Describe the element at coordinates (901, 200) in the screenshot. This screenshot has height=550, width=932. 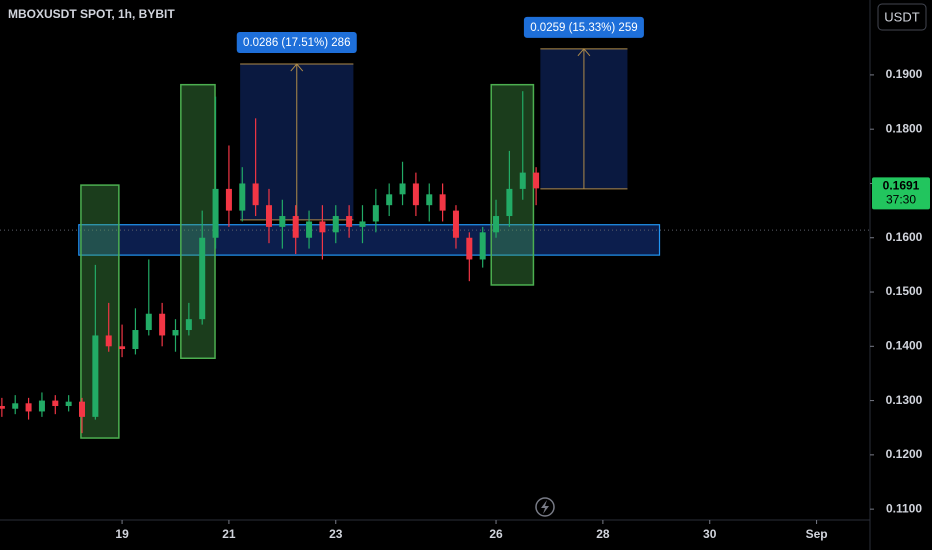
I see `countdown-label: 37:30` at that location.